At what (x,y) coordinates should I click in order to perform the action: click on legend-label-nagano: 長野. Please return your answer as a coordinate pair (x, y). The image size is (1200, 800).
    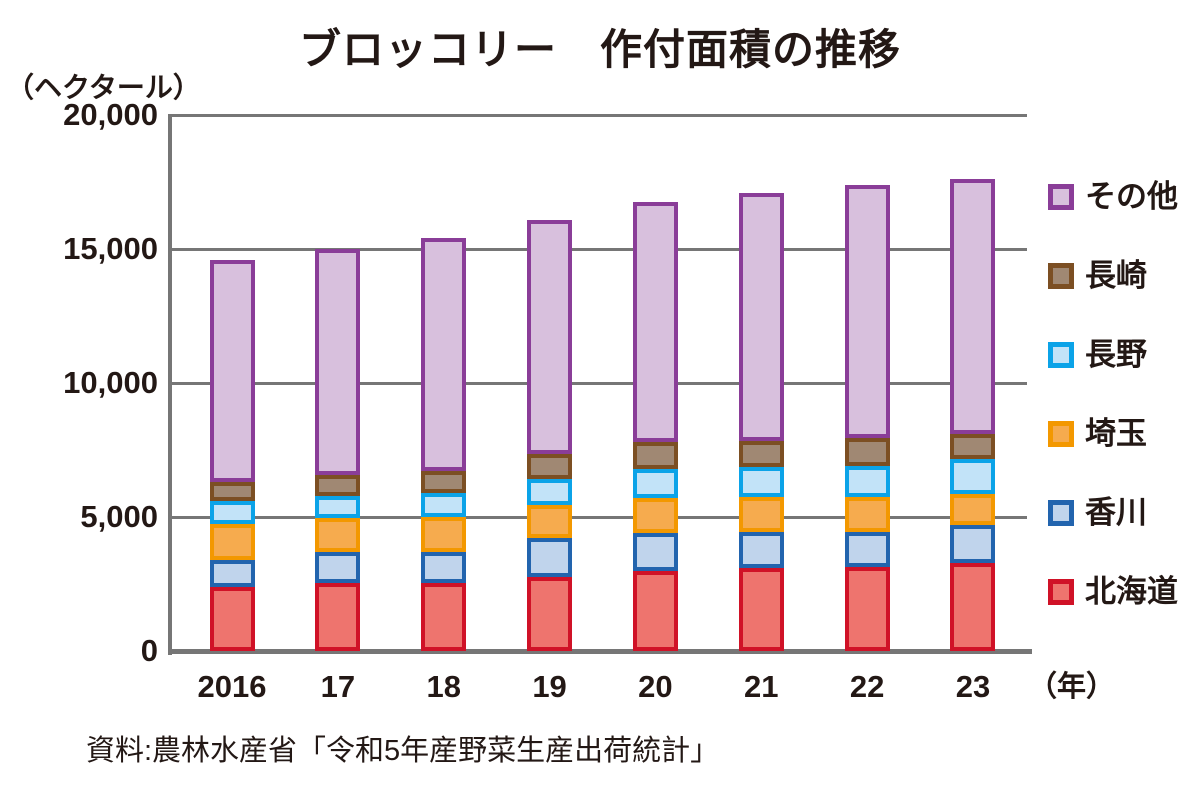
    Looking at the image, I should click on (1116, 354).